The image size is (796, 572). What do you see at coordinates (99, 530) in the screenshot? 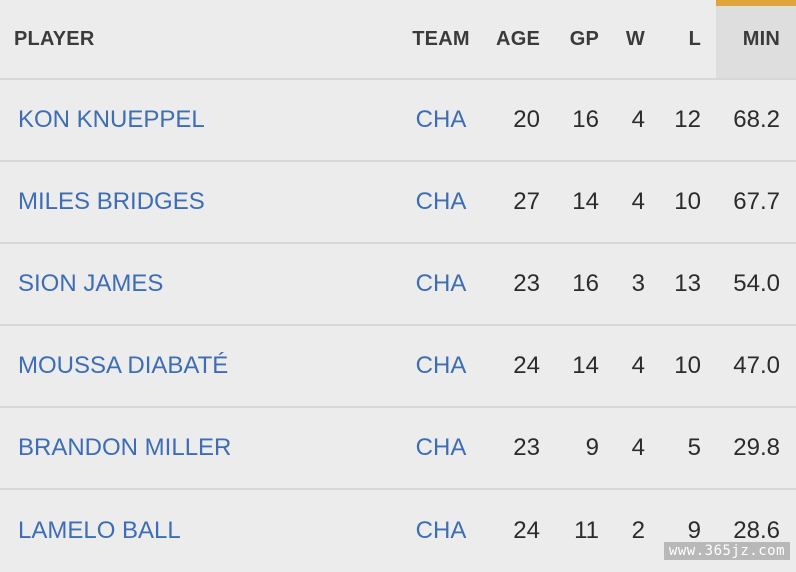
I see `player-link: LAMELO BALL` at bounding box center [99, 530].